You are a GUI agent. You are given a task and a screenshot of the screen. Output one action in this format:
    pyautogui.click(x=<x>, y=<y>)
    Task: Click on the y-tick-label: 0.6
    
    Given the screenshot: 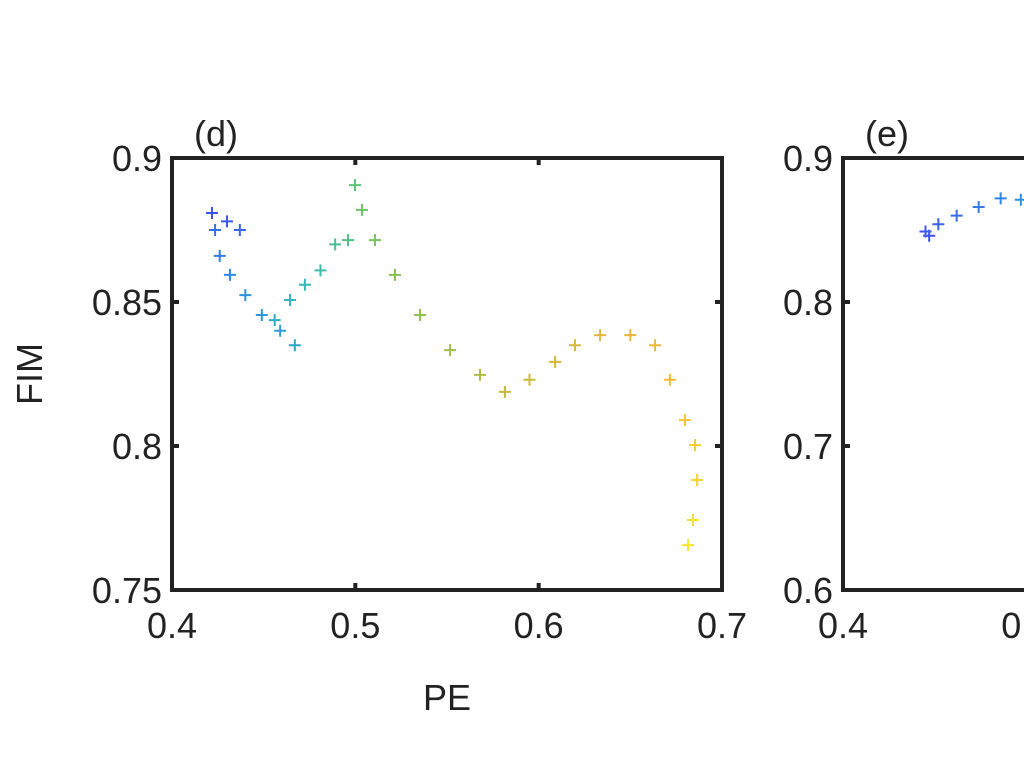 What is the action you would take?
    pyautogui.click(x=808, y=590)
    